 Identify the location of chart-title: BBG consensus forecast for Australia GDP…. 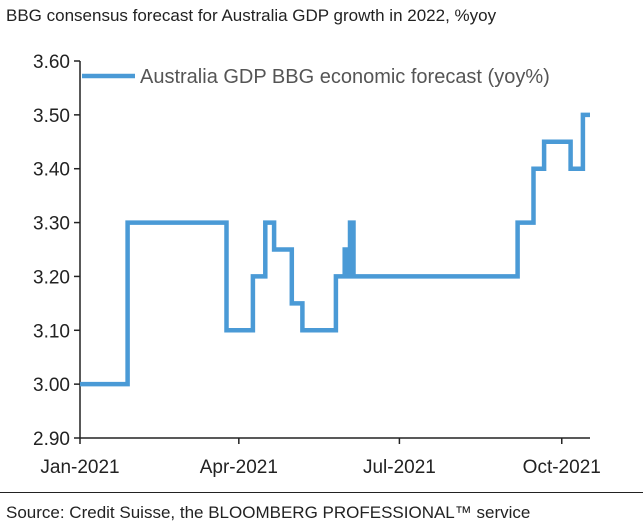
(251, 15).